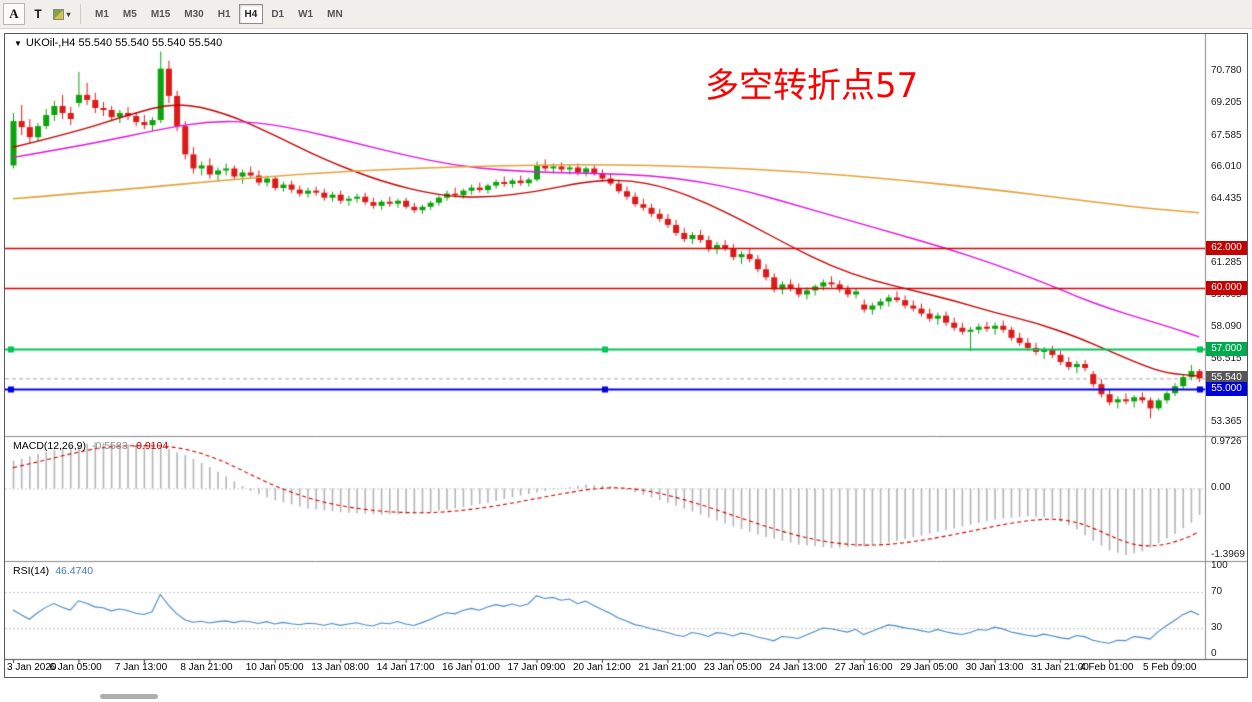  What do you see at coordinates (277, 14) in the screenshot?
I see `timeframe-d1: D1` at bounding box center [277, 14].